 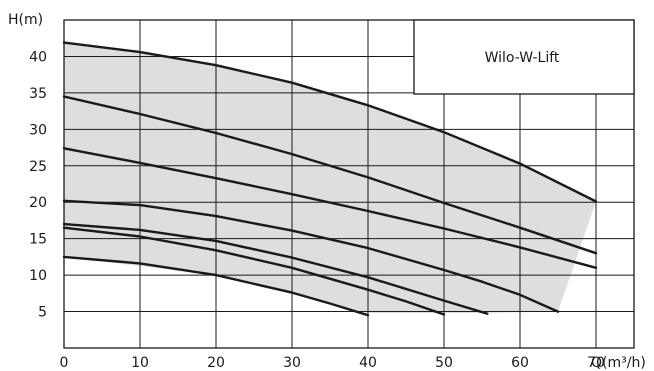 I want to click on y-tick-label: 5, so click(x=42, y=313).